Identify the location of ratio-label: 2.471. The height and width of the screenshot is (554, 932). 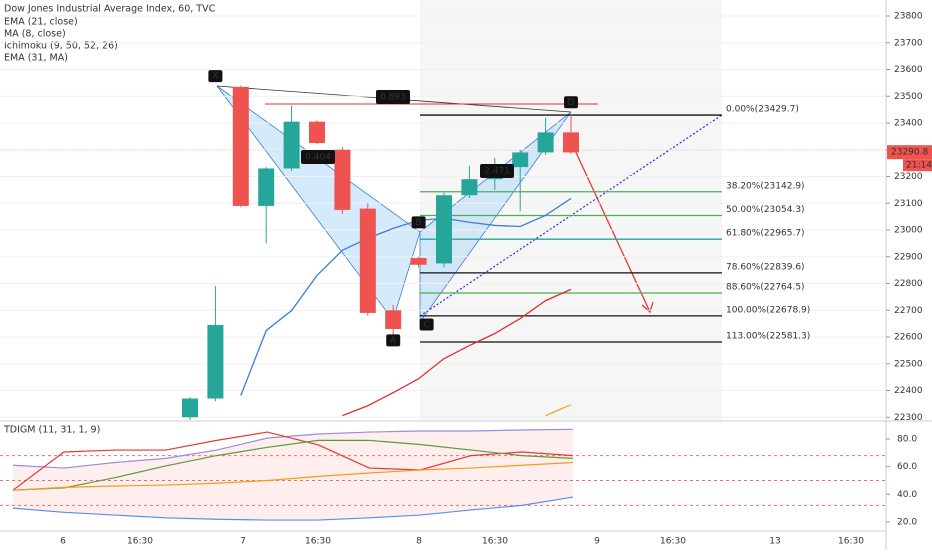
(497, 172).